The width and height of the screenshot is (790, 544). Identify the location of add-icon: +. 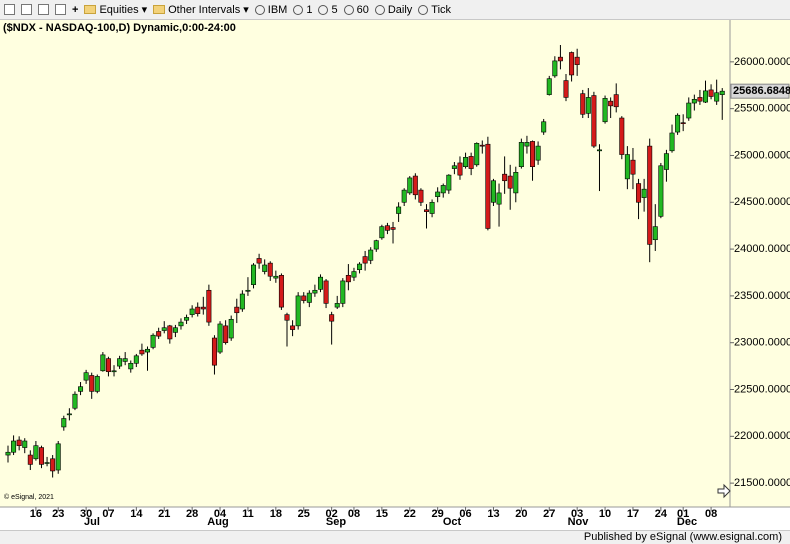
(75, 9).